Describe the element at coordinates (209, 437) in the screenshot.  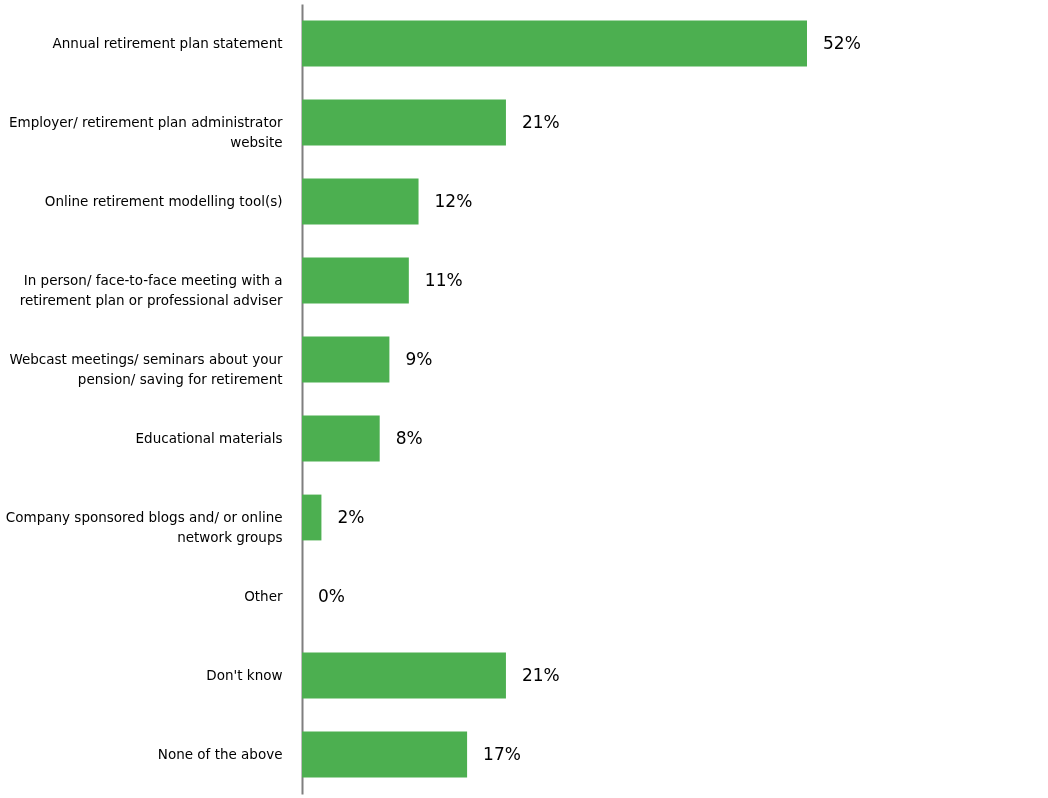
I see `y-tick-label: Educational materials` at that location.